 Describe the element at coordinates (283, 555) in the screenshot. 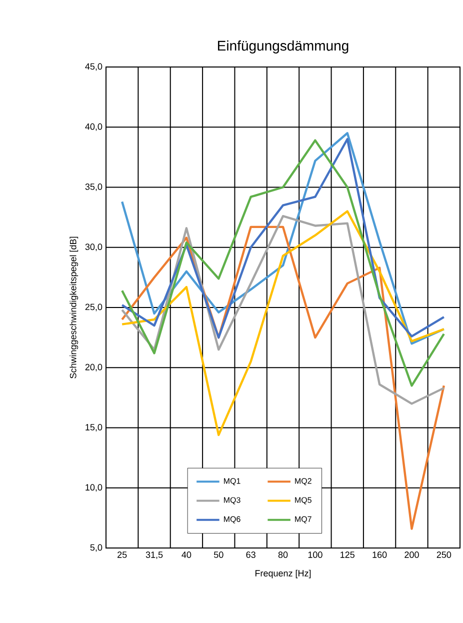

I see `x-tick-label: 80` at that location.